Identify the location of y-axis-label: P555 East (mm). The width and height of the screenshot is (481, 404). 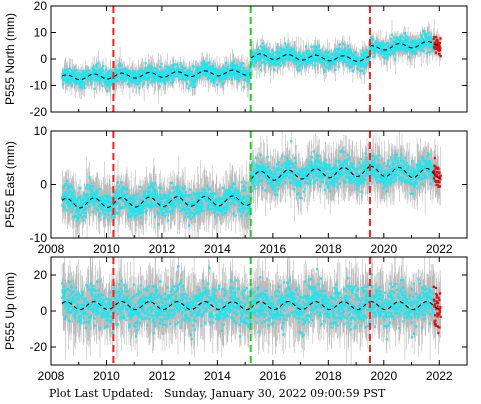
(10, 184).